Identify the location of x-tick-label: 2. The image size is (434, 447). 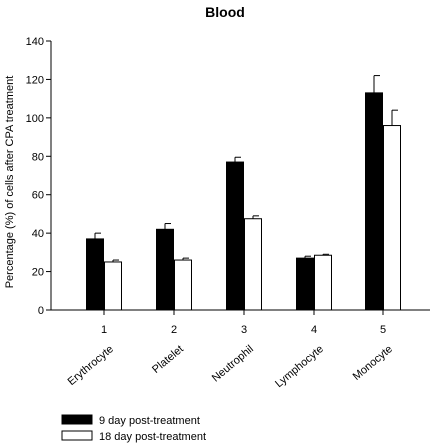
(174, 330).